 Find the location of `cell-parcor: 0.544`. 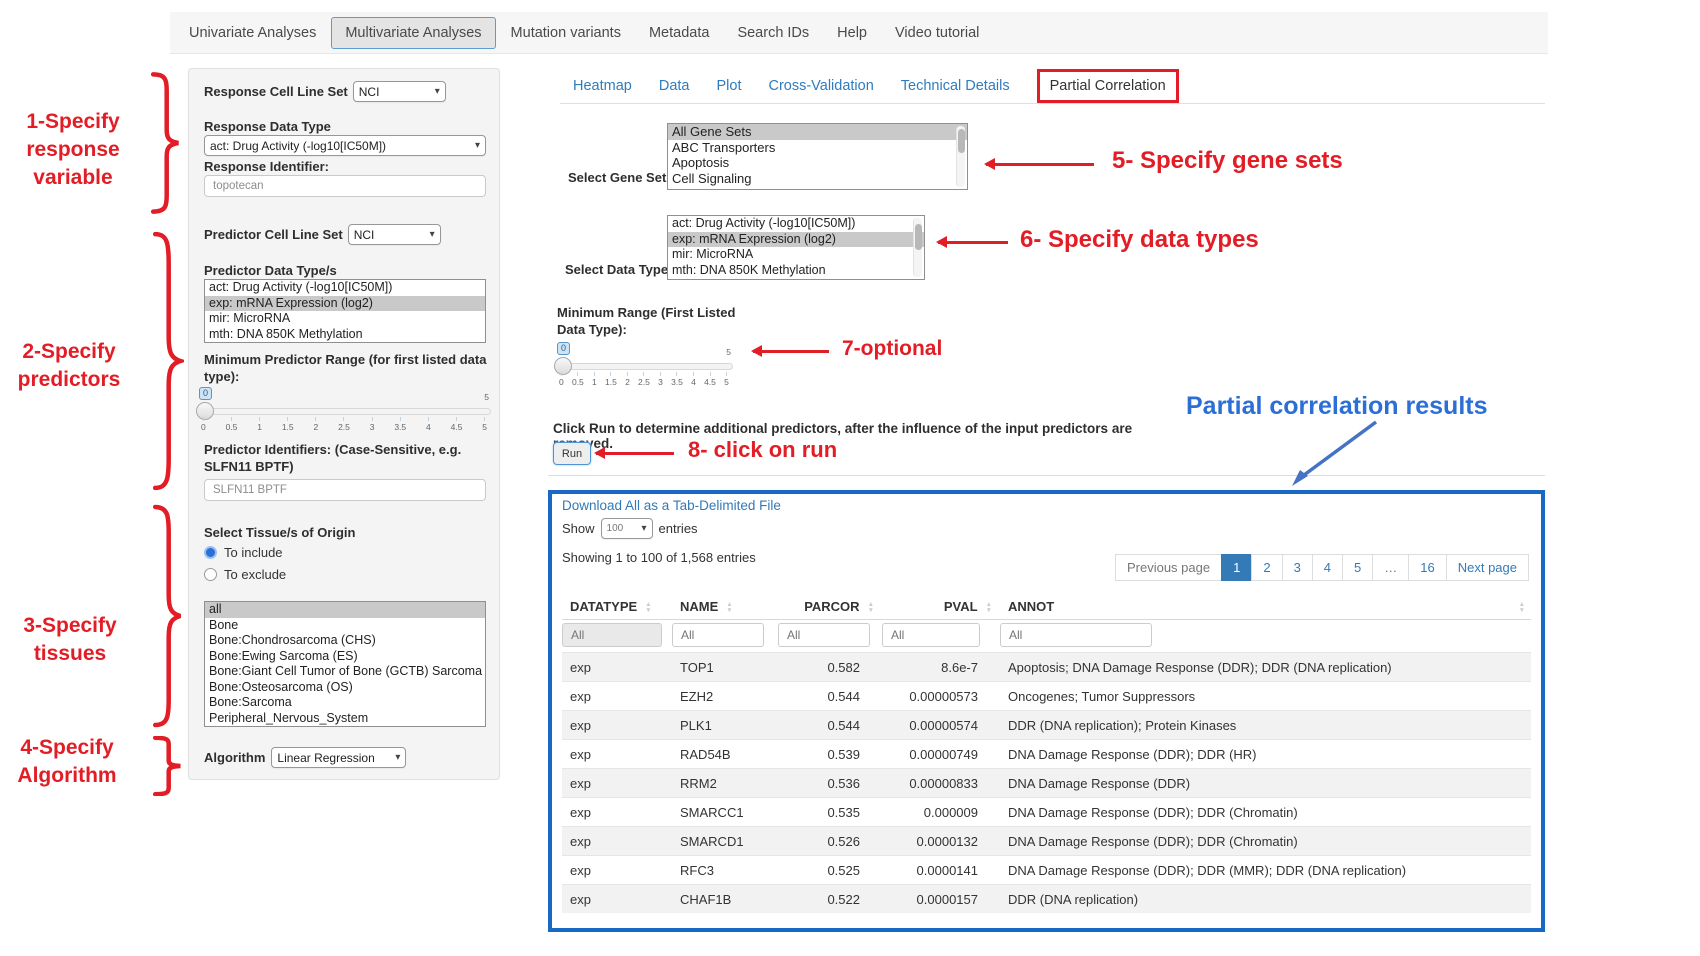

cell-parcor: 0.544 is located at coordinates (843, 725).